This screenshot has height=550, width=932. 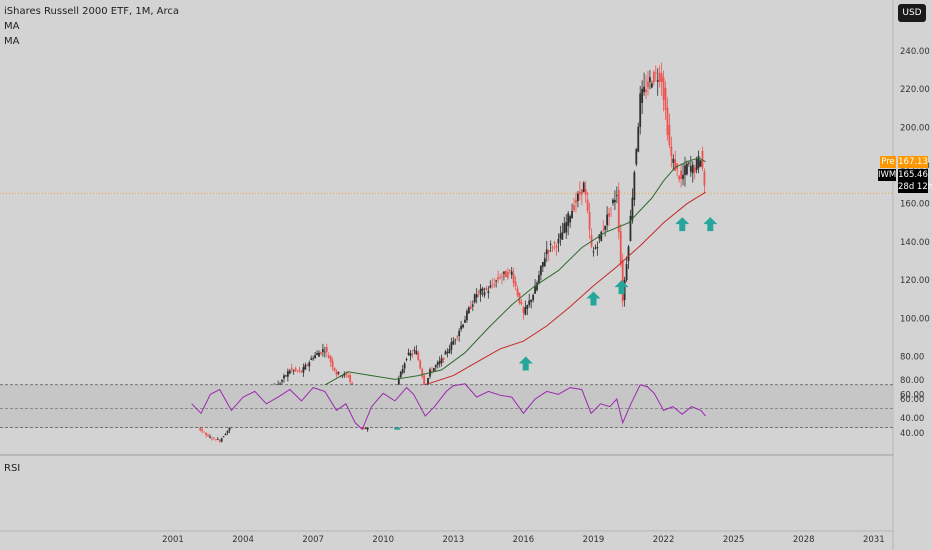 What do you see at coordinates (887, 175) in the screenshot?
I see `symbol-tag: IWM` at bounding box center [887, 175].